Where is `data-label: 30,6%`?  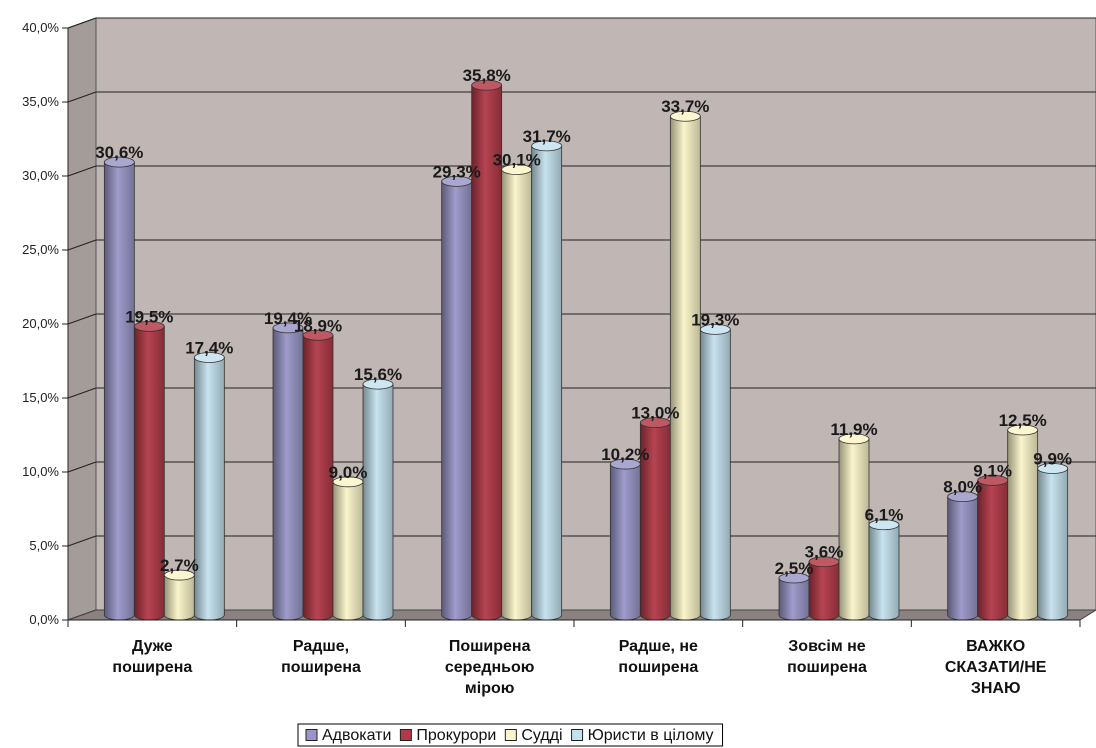 data-label: 30,6% is located at coordinates (119, 152).